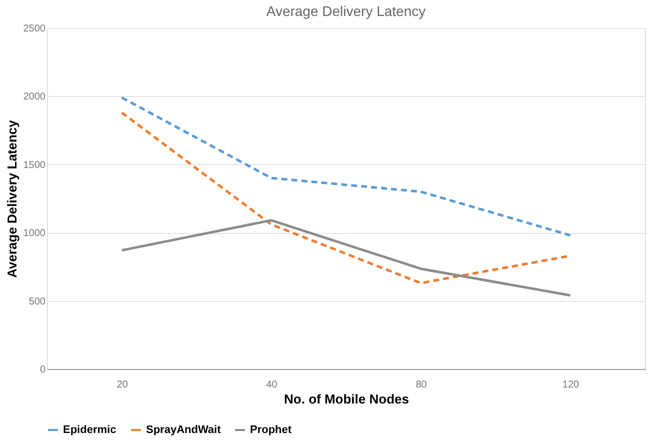 This screenshot has height=448, width=662. Describe the element at coordinates (37, 302) in the screenshot. I see `y-tick-label: 500` at that location.